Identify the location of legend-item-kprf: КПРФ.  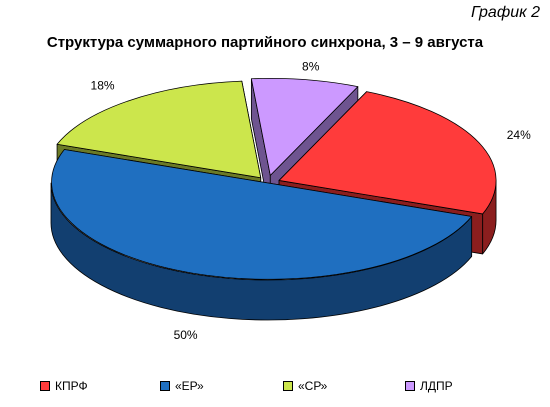
(64, 386).